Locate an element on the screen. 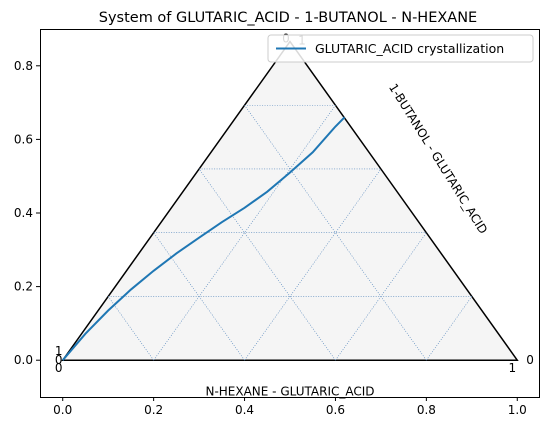 This screenshot has width=547, height=437. x-tick-label: 0.0 is located at coordinates (62, 410).